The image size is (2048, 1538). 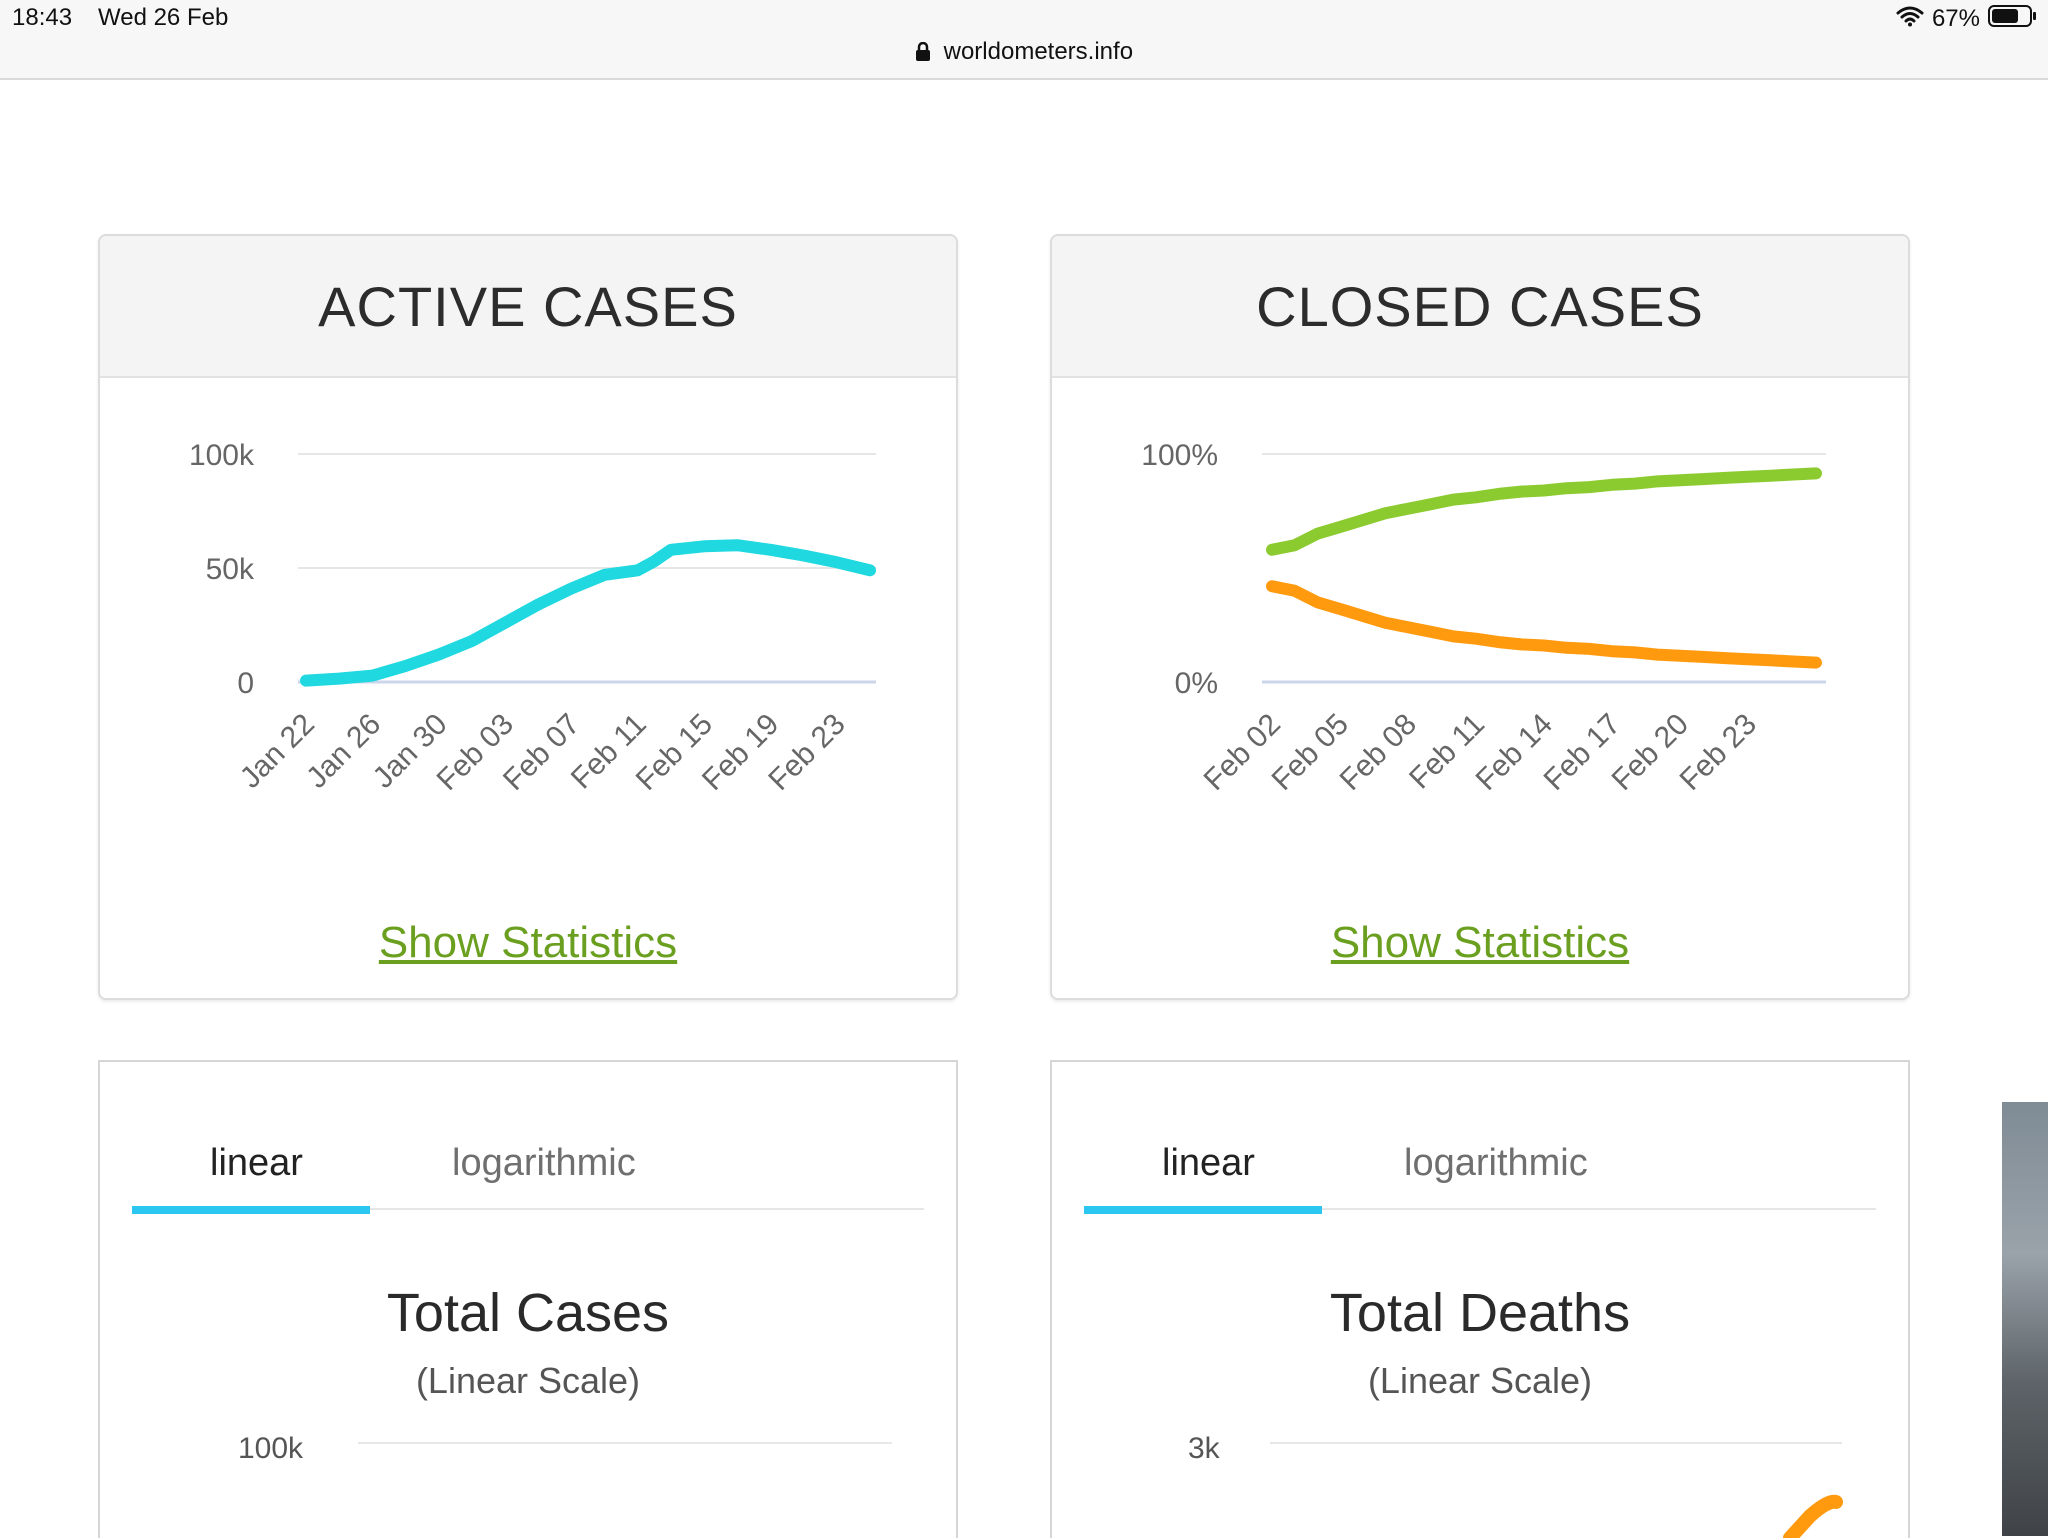 I want to click on closed-x-tick-label: Feb 14, so click(x=1514, y=752).